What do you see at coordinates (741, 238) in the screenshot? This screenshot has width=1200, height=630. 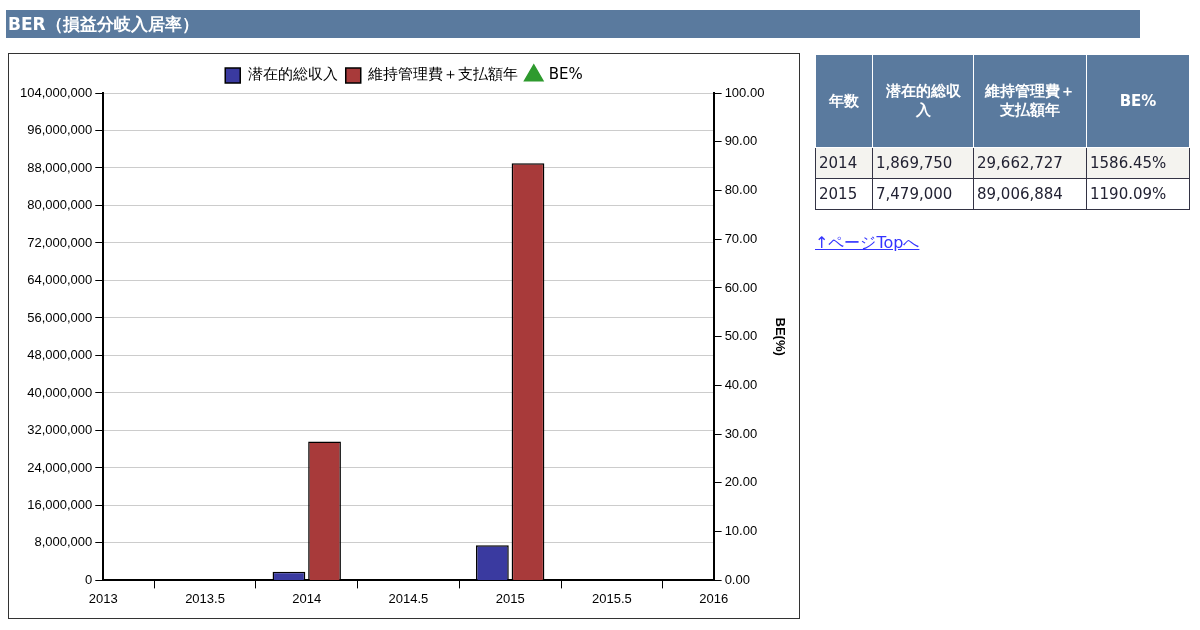 I see `y2-tick-label: 70.00` at bounding box center [741, 238].